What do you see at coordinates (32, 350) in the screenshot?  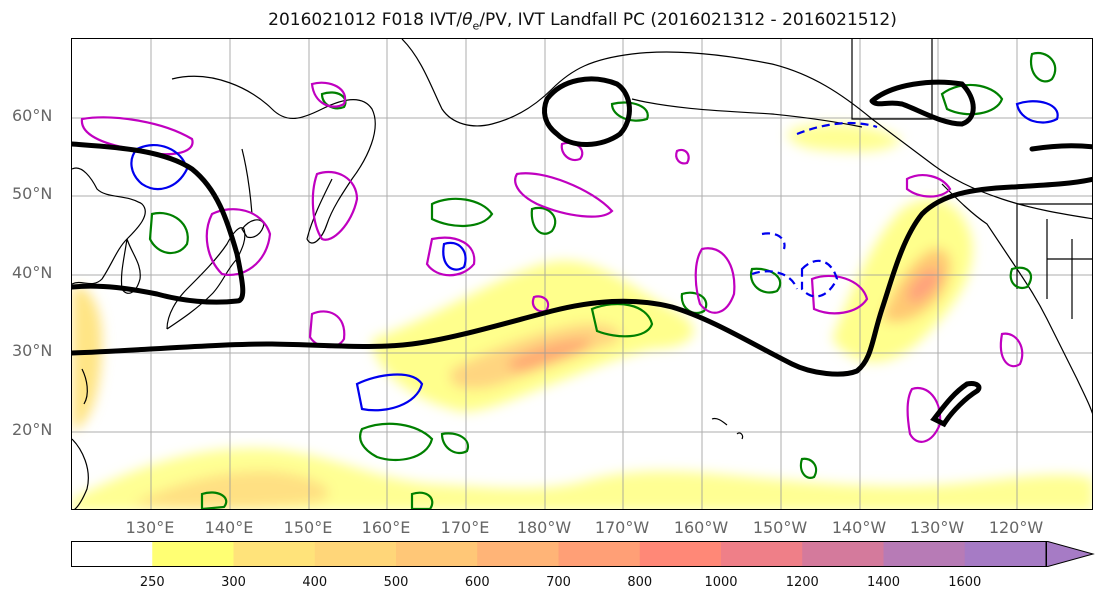 I see `lat-label-30n: 30°N` at bounding box center [32, 350].